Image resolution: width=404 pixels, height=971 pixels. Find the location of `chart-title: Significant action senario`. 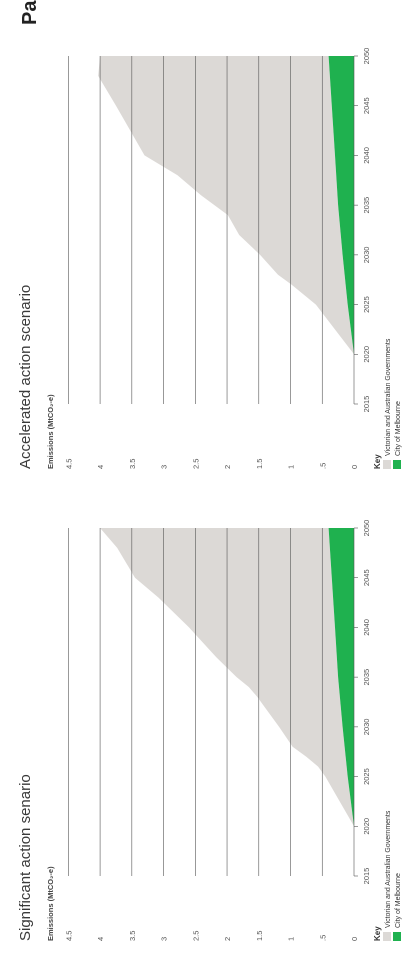

chart-title: Significant action senario is located at coordinates (25, 857).